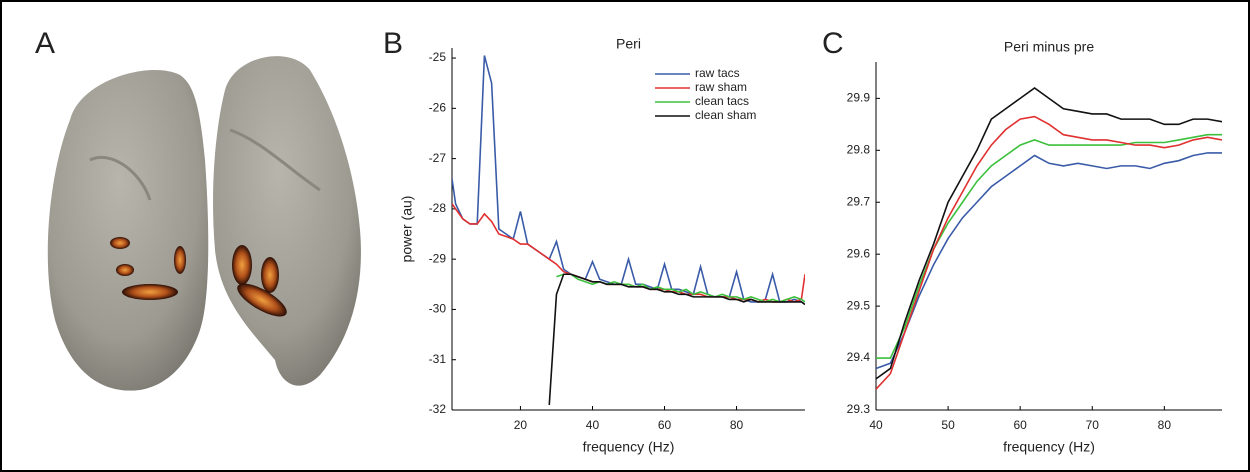 Image resolution: width=1250 pixels, height=472 pixels. Describe the element at coordinates (438, 158) in the screenshot. I see `y-tick-label: -27` at that location.